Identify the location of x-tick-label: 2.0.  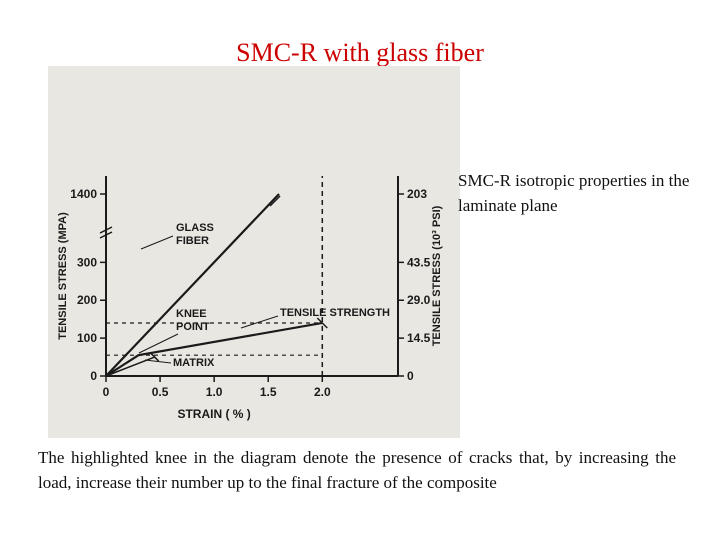
(322, 392).